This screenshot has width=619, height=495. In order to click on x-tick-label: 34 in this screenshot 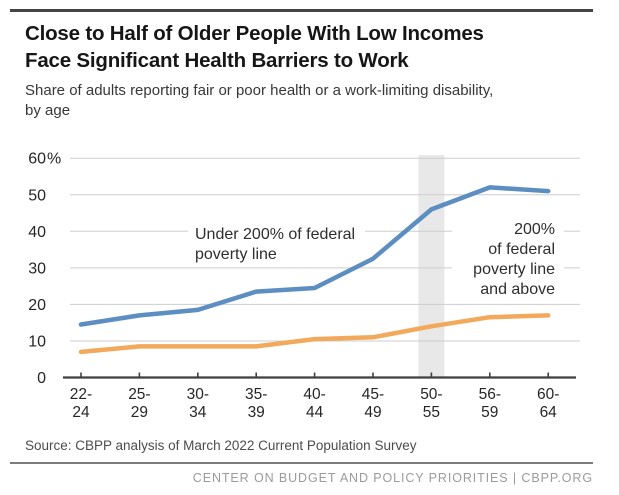, I will do `click(198, 412)`.